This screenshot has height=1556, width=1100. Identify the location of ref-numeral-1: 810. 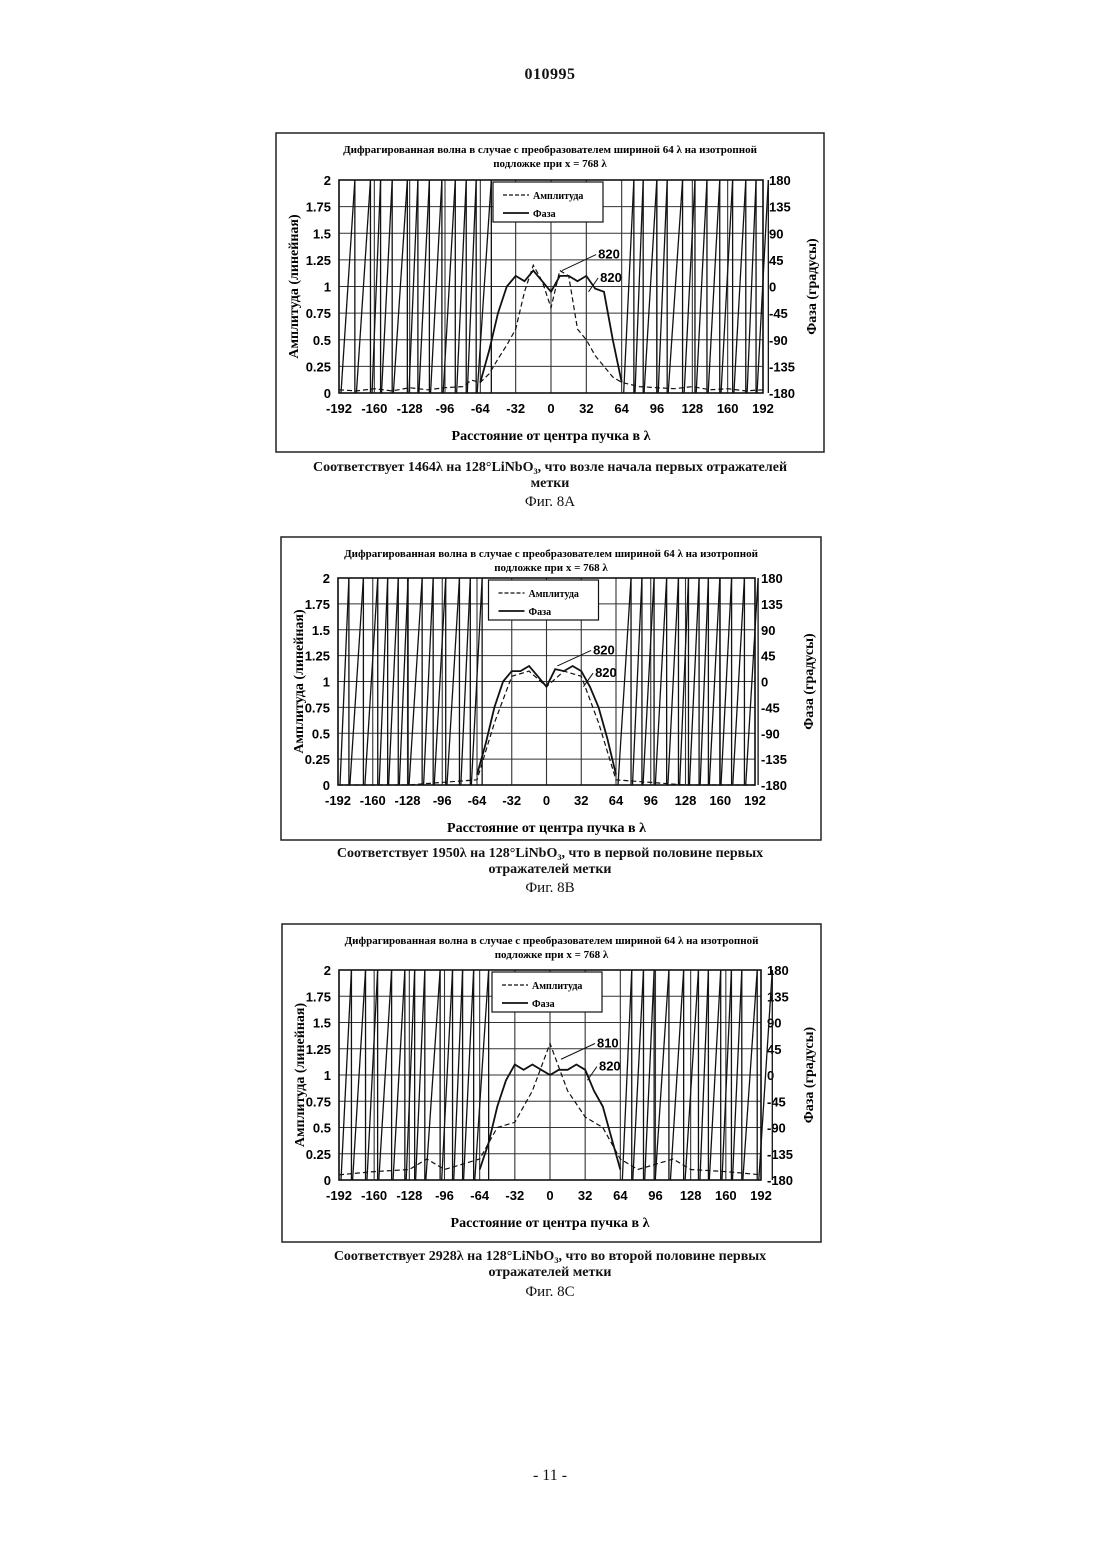
(608, 1043).